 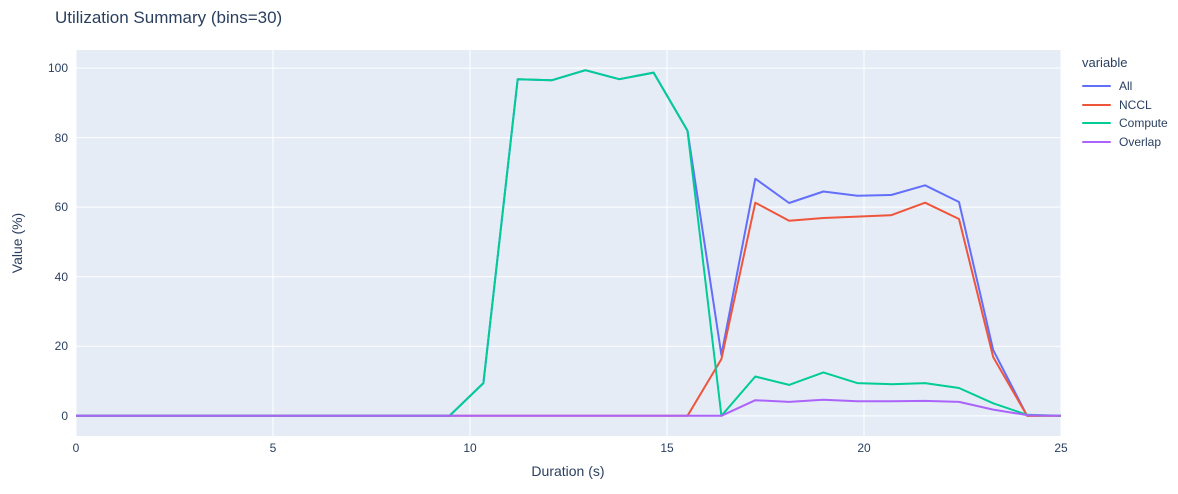 I want to click on legend-item-all: All, so click(x=1125, y=86).